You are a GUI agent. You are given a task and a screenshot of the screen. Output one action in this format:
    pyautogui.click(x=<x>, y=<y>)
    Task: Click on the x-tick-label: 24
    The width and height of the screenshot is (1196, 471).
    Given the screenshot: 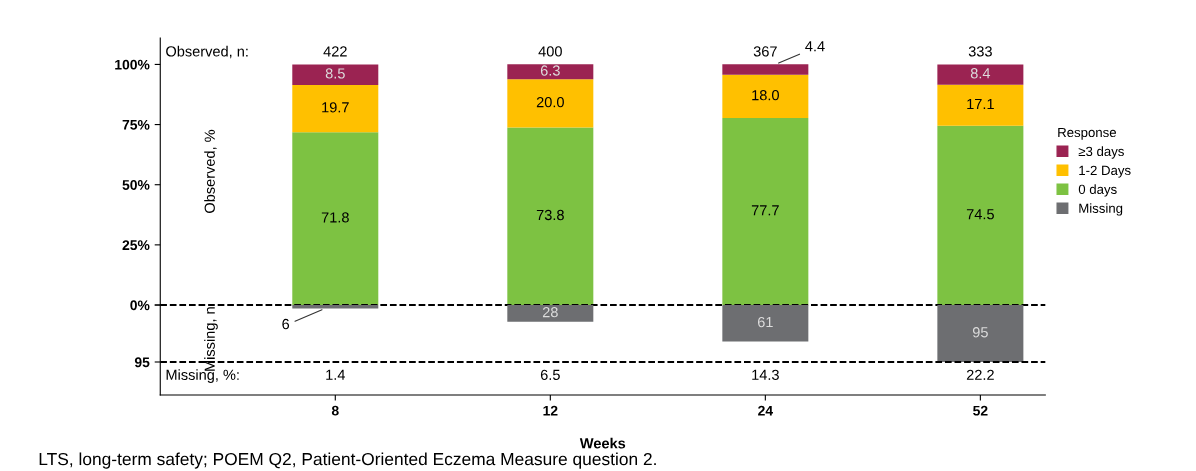 What is the action you would take?
    pyautogui.click(x=765, y=410)
    